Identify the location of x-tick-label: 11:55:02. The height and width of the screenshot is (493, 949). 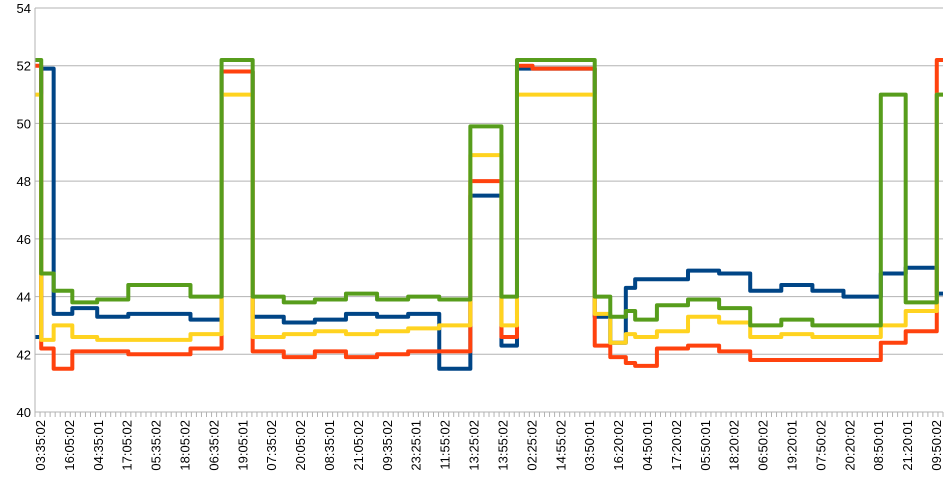
(445, 445).